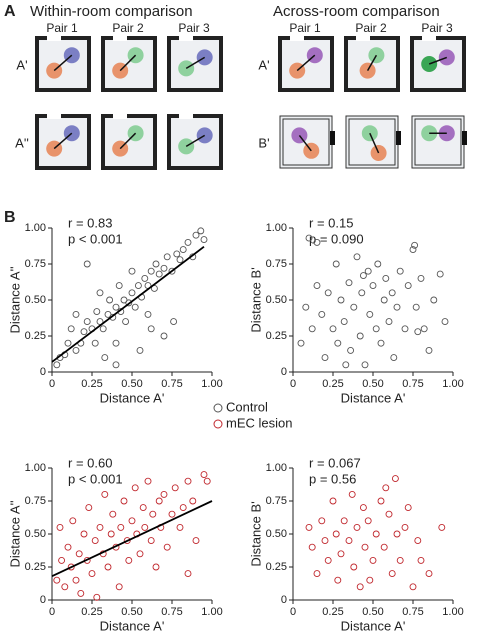  What do you see at coordinates (132, 625) in the screenshot?
I see `x-axis-label: Distance A'` at bounding box center [132, 625].